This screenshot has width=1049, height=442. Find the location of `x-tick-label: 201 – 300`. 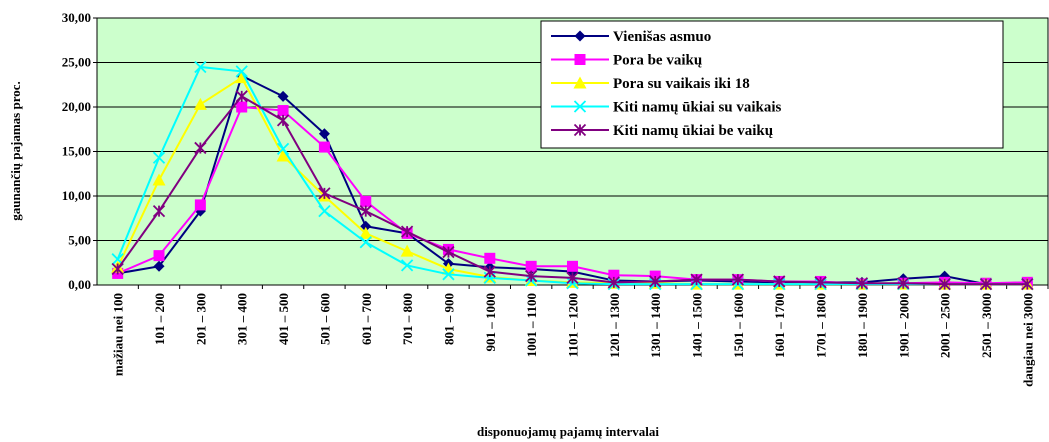

x-tick-label: 201 – 300 is located at coordinates (200, 319).